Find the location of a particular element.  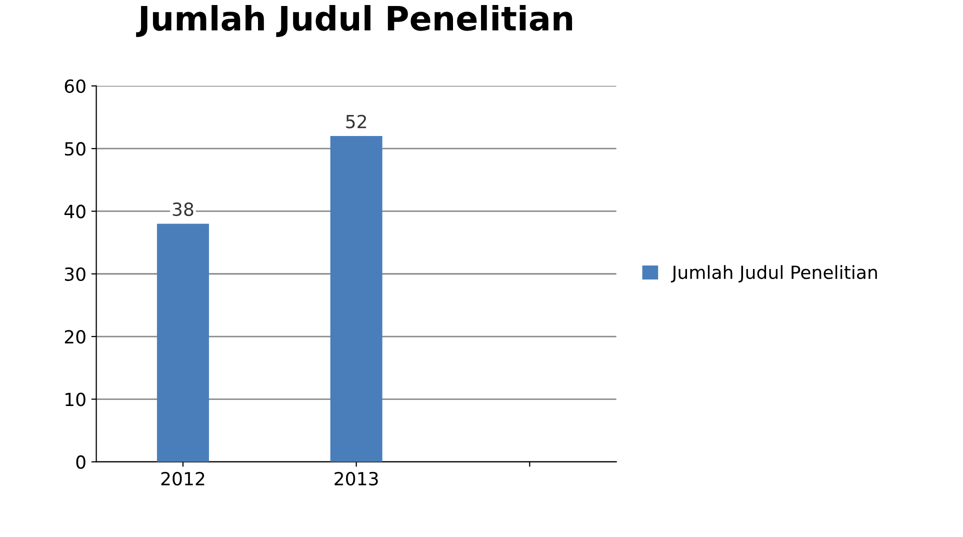

y-tick-label: 30 is located at coordinates (75, 274).